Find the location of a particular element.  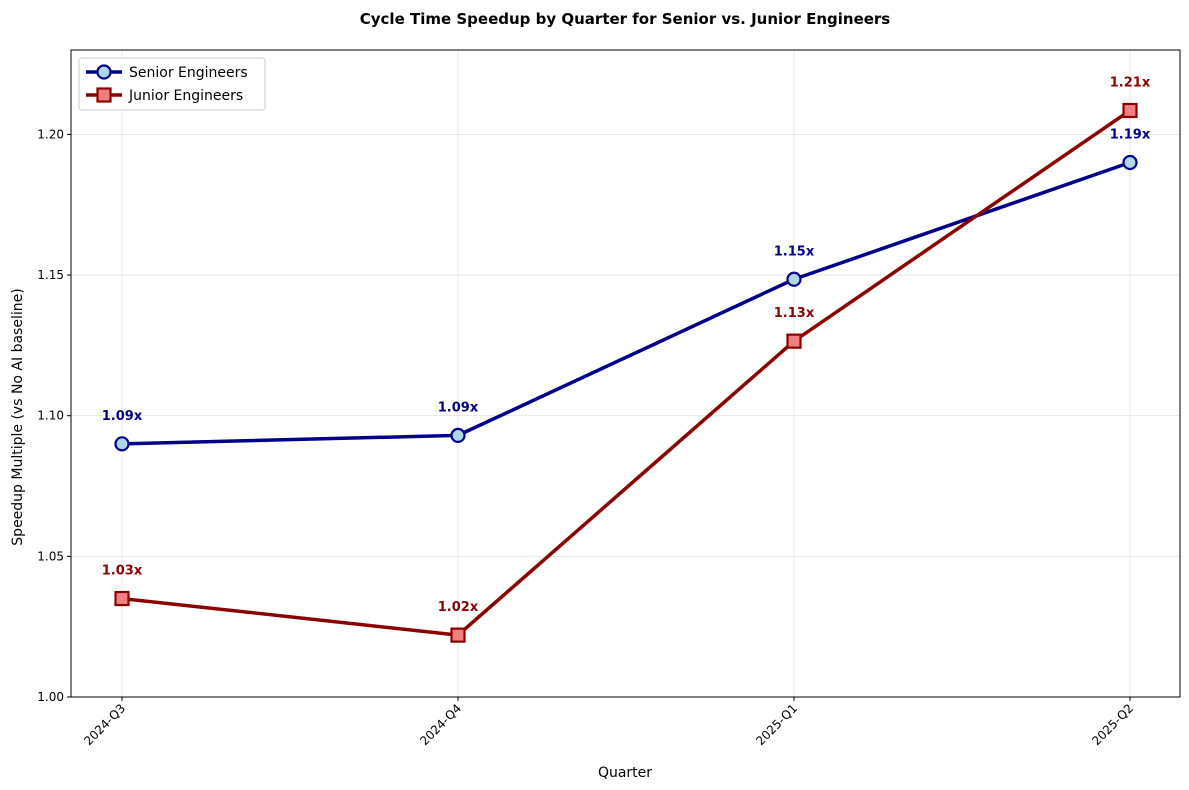

legend-box is located at coordinates (172, 84).